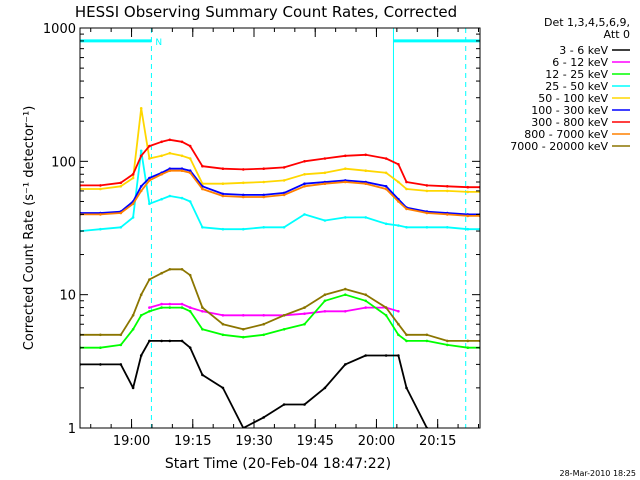  What do you see at coordinates (72, 429) in the screenshot?
I see `y-tick-label: 1` at bounding box center [72, 429].